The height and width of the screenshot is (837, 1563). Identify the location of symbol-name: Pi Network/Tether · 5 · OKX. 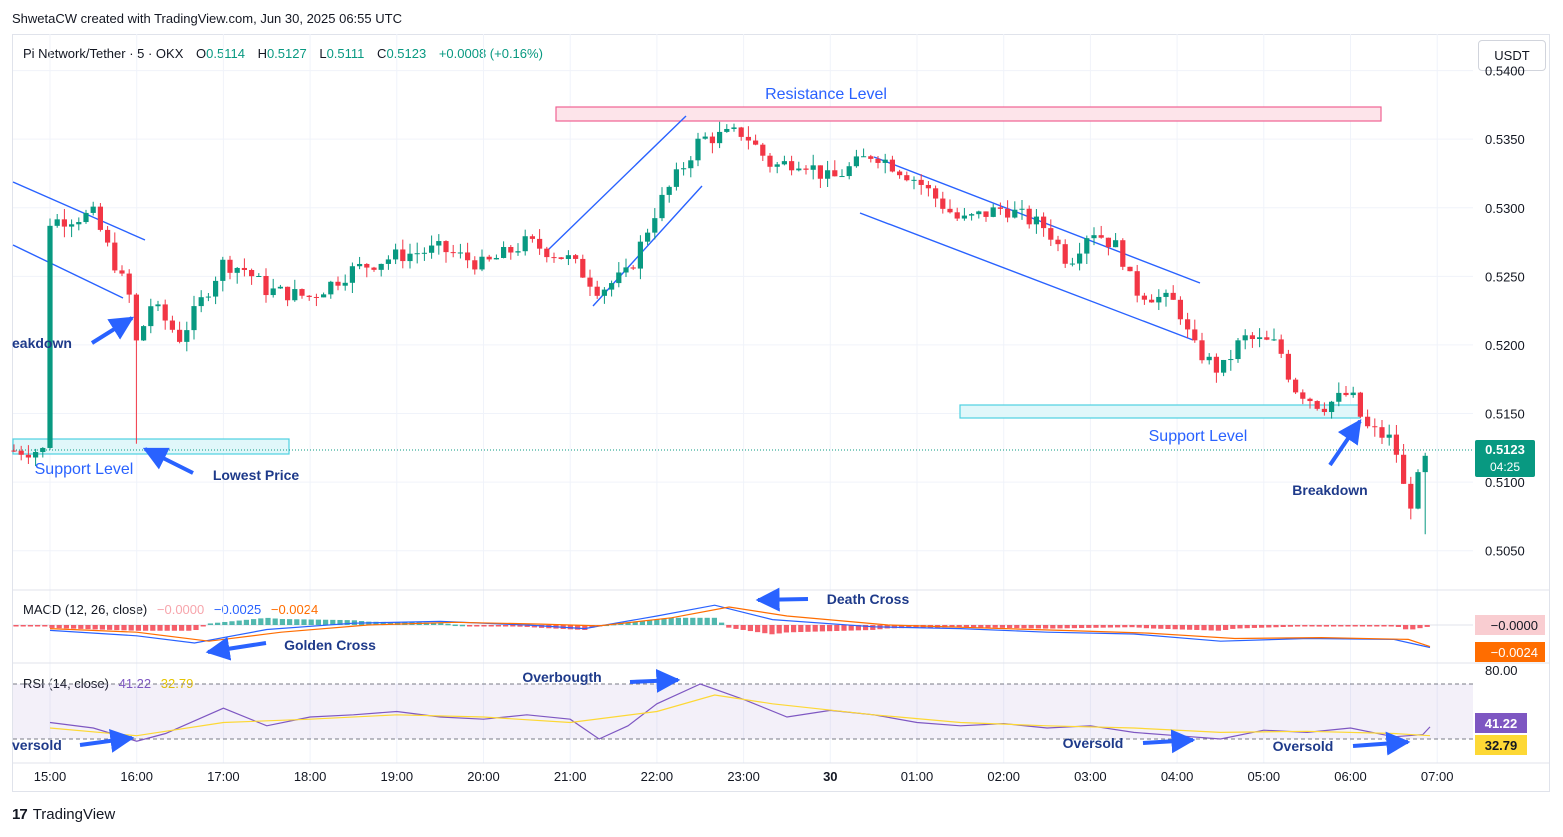
(103, 53).